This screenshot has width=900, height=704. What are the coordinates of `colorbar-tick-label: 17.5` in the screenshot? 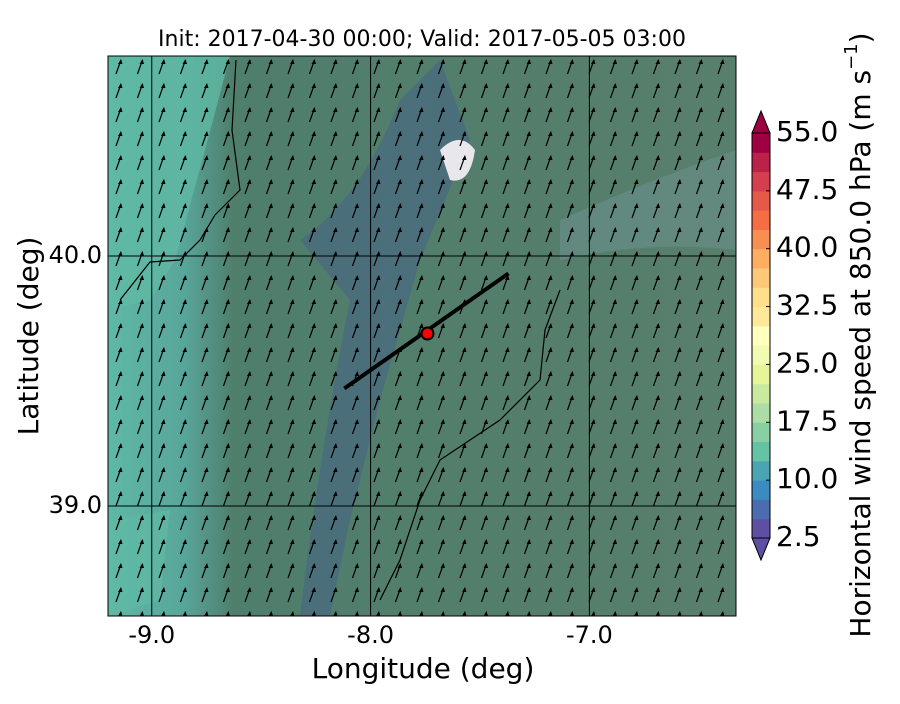 It's located at (807, 420).